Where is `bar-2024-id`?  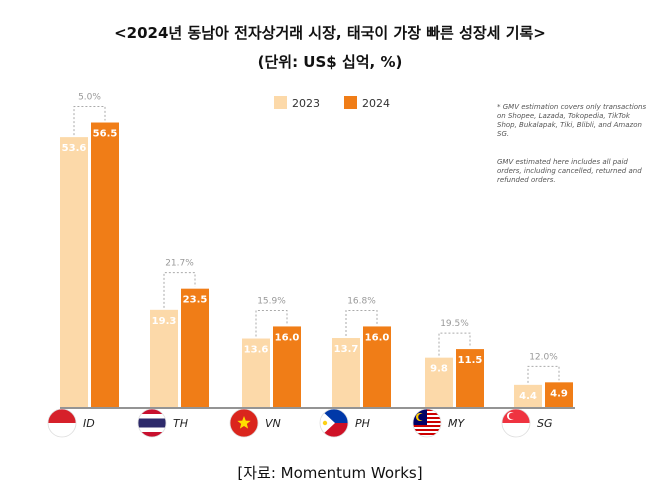 bar-2024-id is located at coordinates (105, 264).